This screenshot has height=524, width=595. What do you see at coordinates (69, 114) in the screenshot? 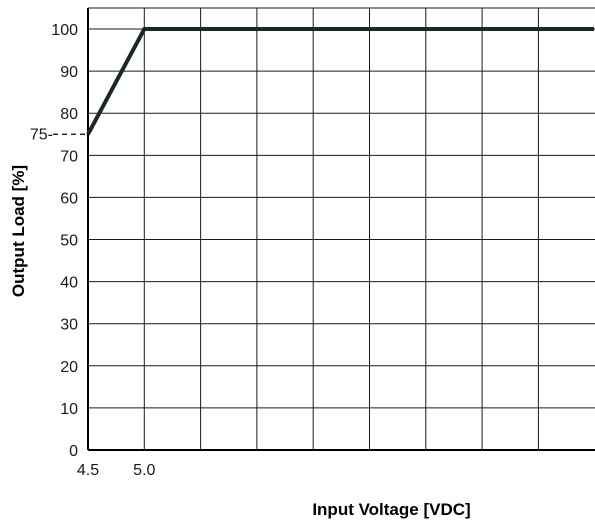
I see `y-tick-label: 80` at bounding box center [69, 114].